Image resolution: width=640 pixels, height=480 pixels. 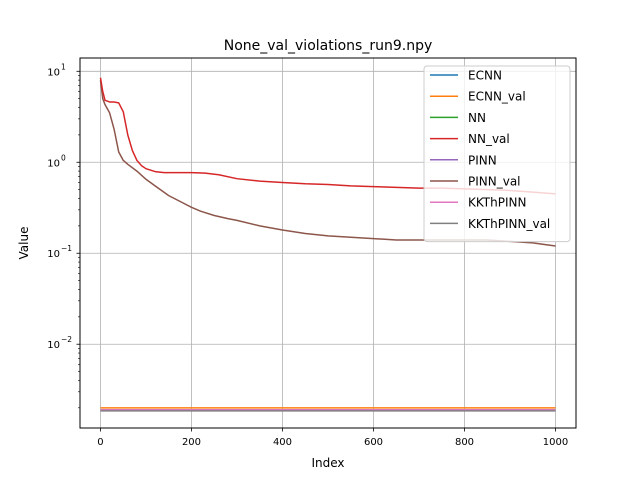 What do you see at coordinates (327, 463) in the screenshot?
I see `x-axis-label: Index` at bounding box center [327, 463].